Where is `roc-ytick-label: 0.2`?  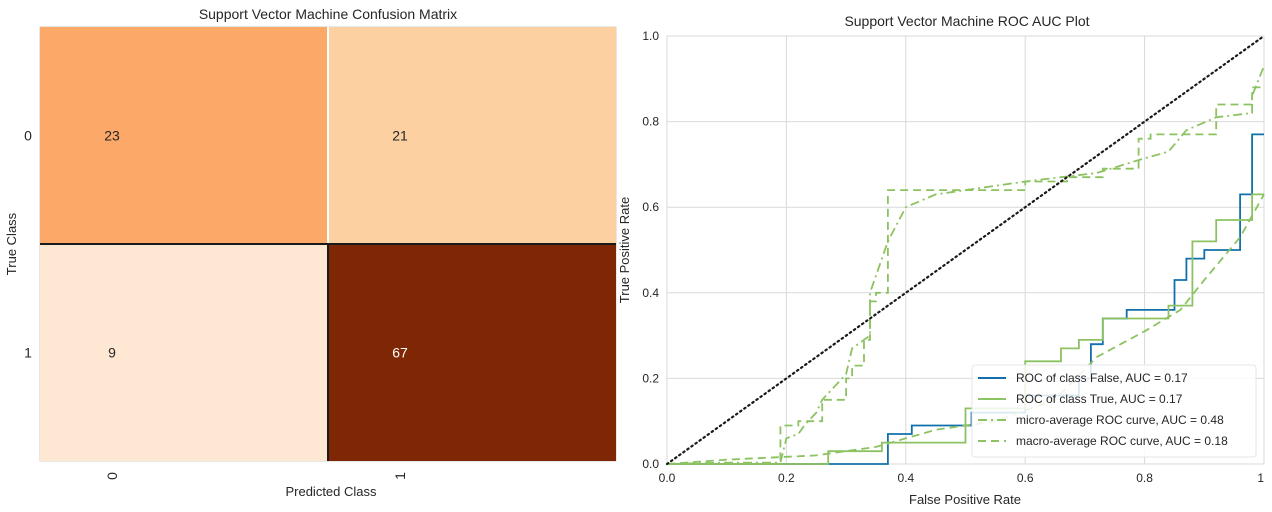
roc-ytick-label: 0.2 is located at coordinates (650, 378).